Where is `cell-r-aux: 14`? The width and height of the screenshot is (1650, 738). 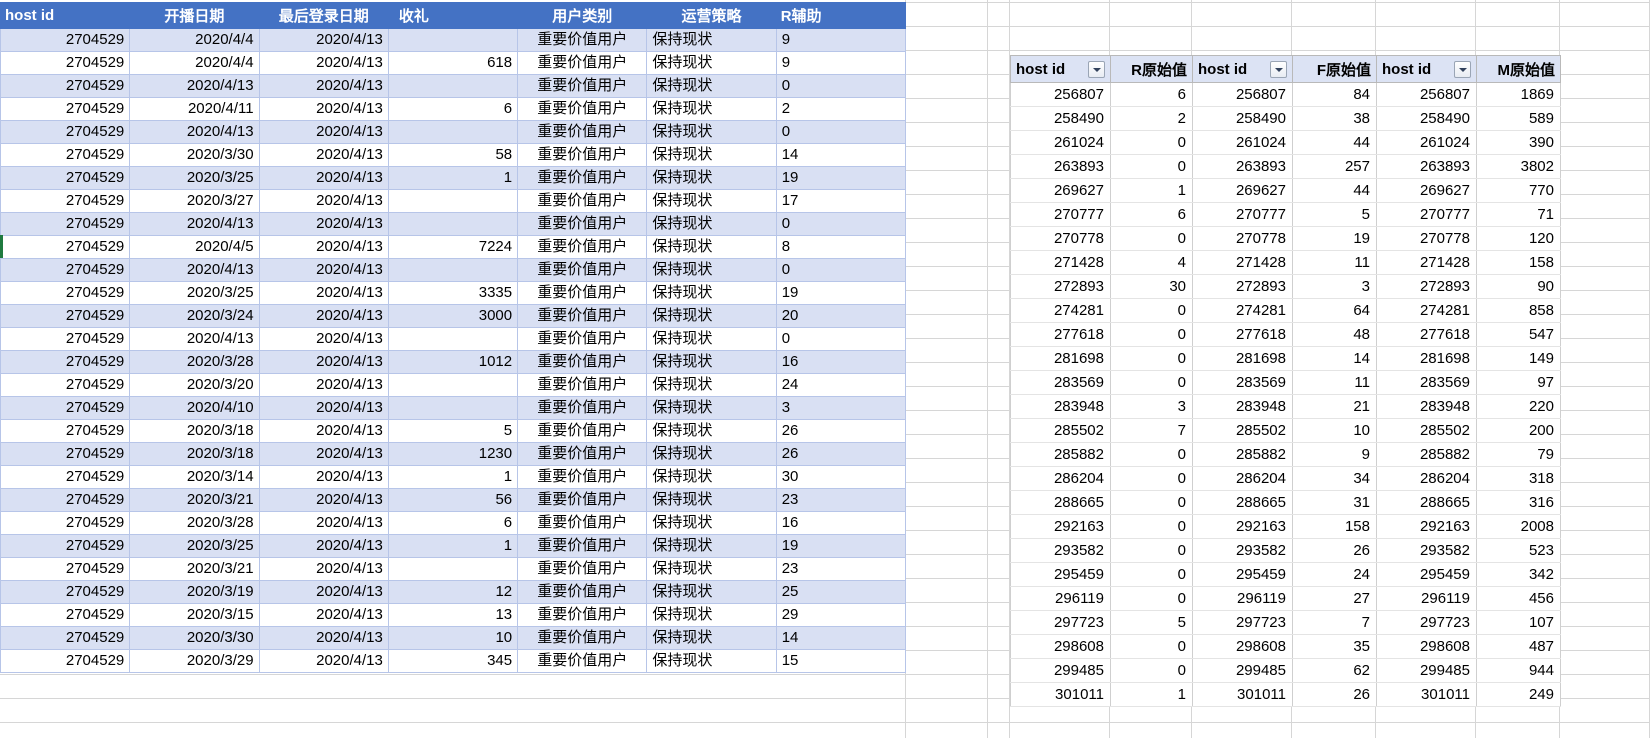 cell-r-aux: 14 is located at coordinates (841, 638).